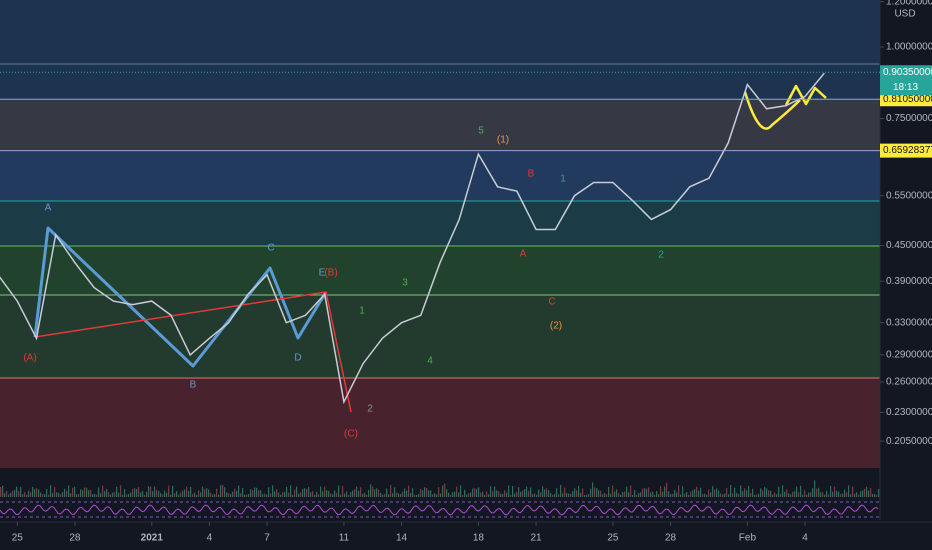  I want to click on wave-label: D, so click(297, 358).